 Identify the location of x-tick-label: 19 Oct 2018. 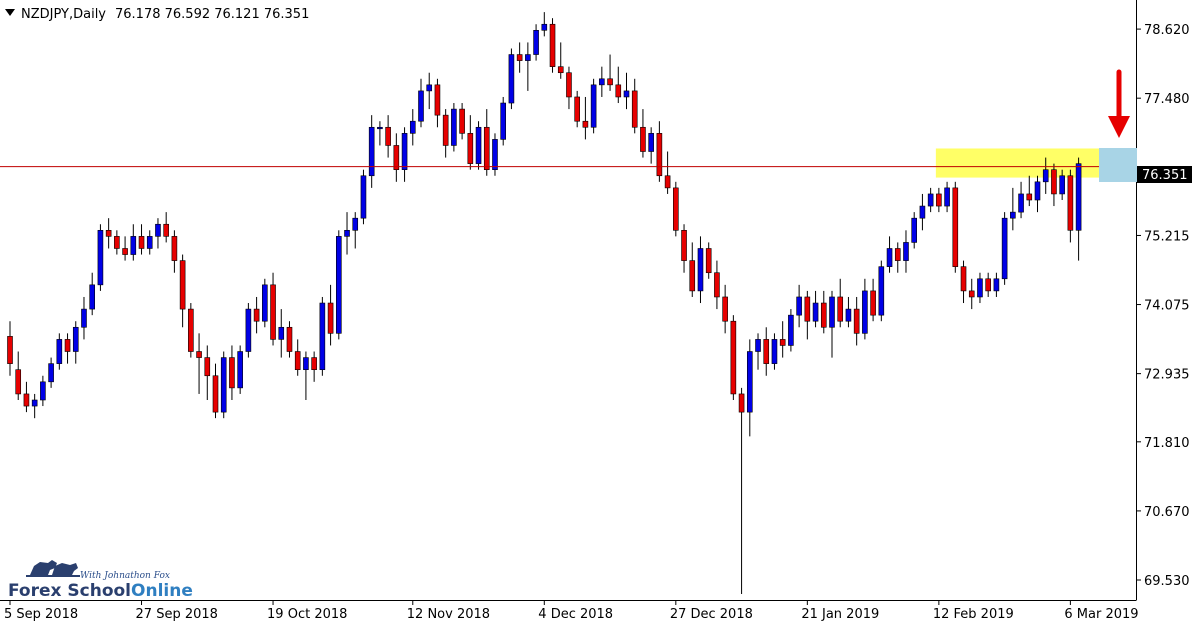
(307, 614).